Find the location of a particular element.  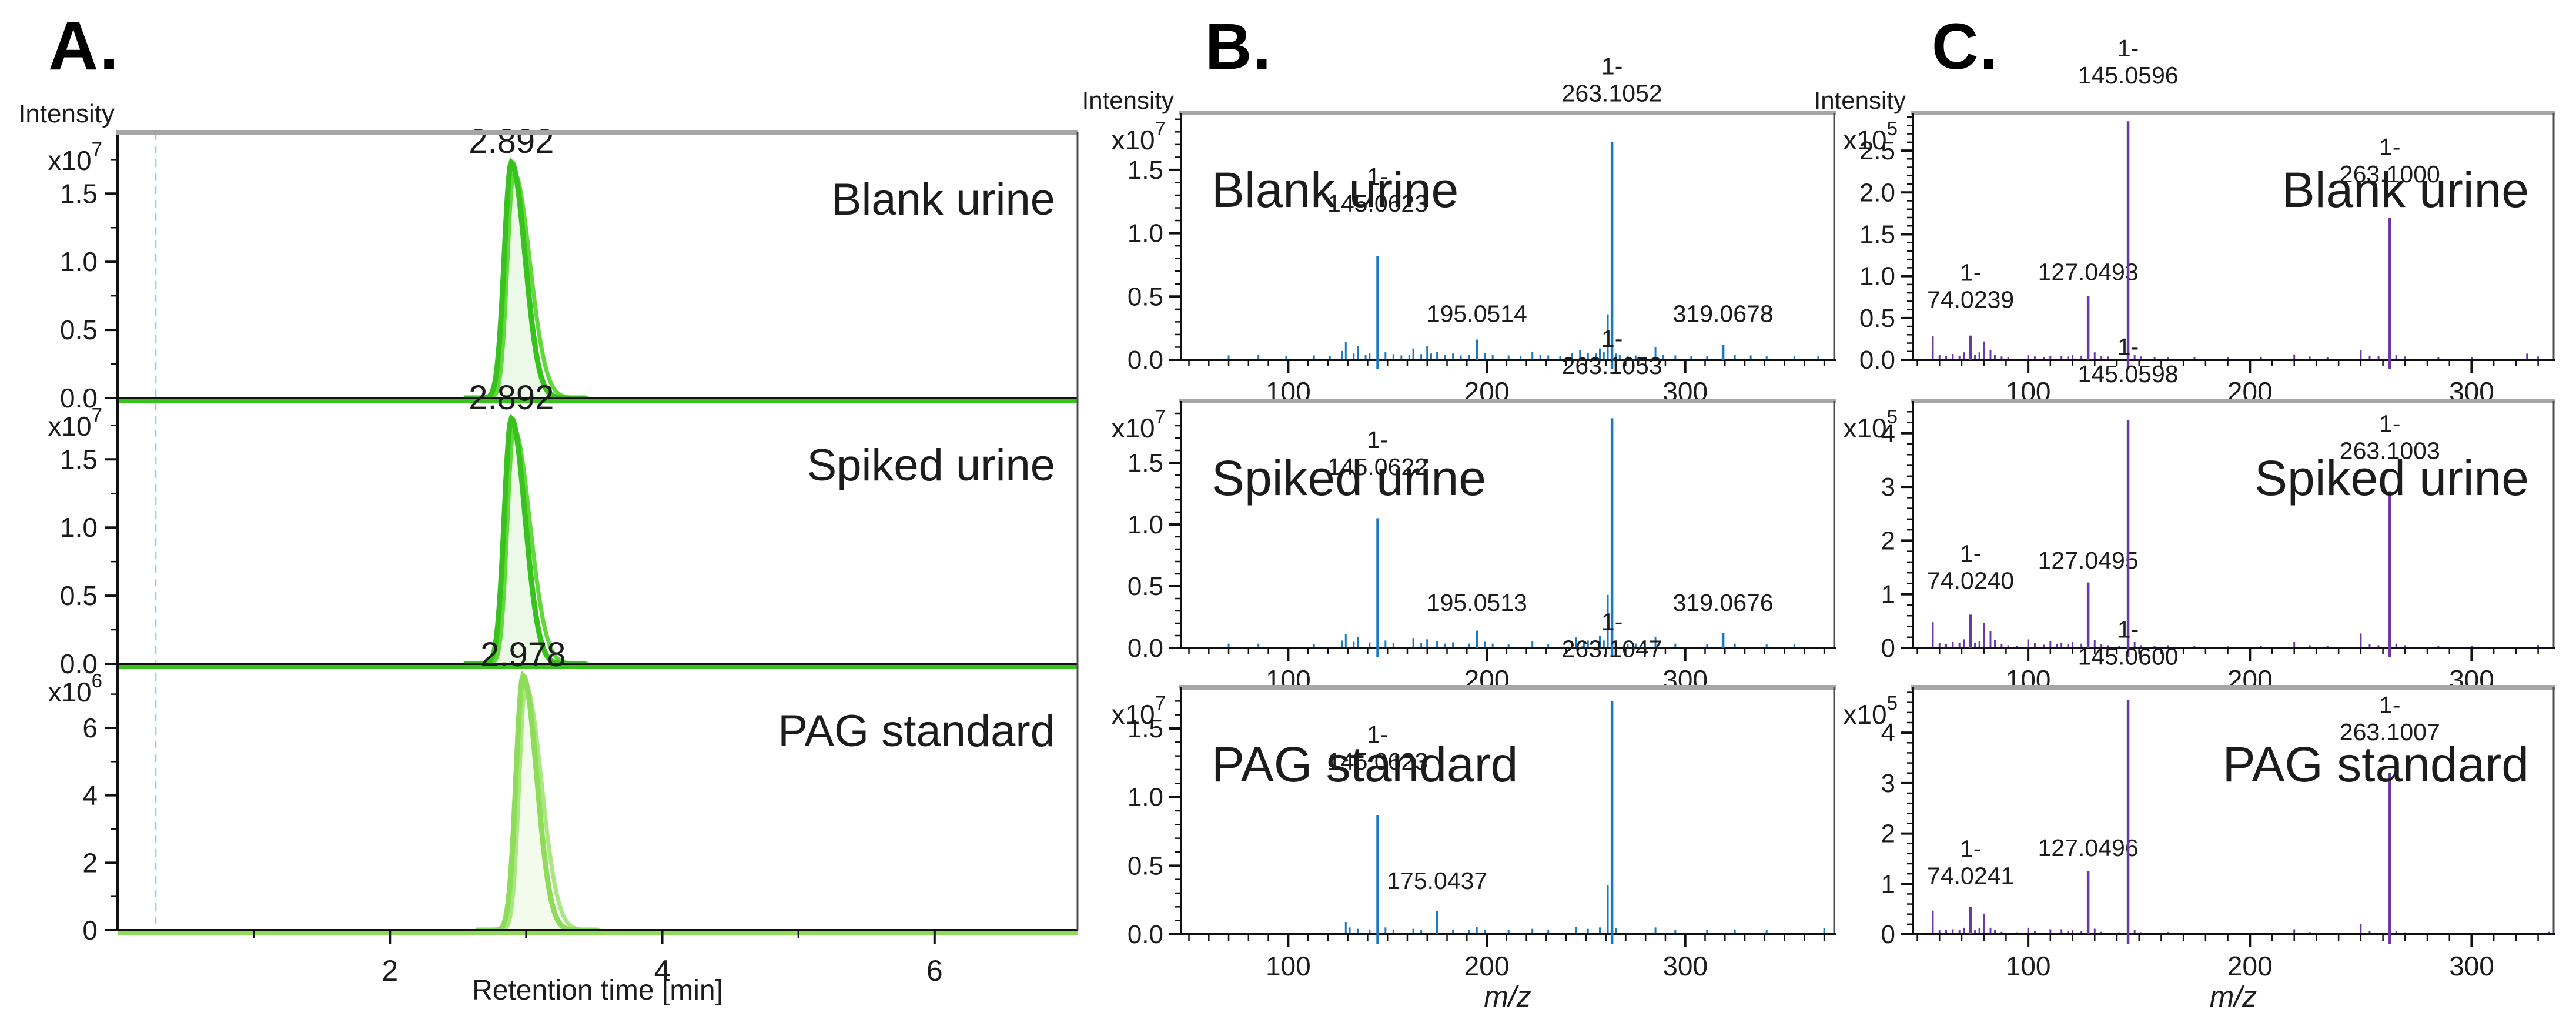

x-tick-label: 6 is located at coordinates (934, 970).